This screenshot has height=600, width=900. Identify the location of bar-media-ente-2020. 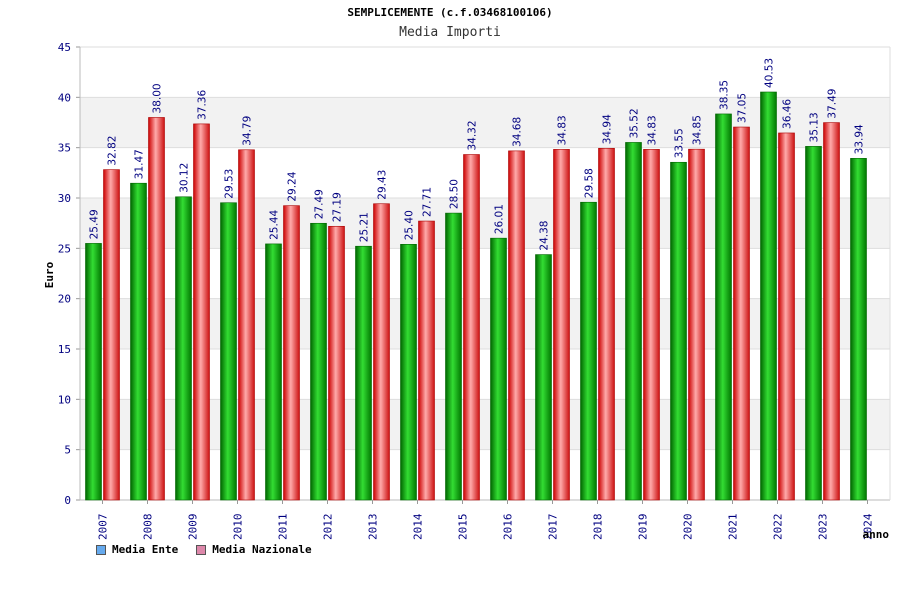
(678, 331).